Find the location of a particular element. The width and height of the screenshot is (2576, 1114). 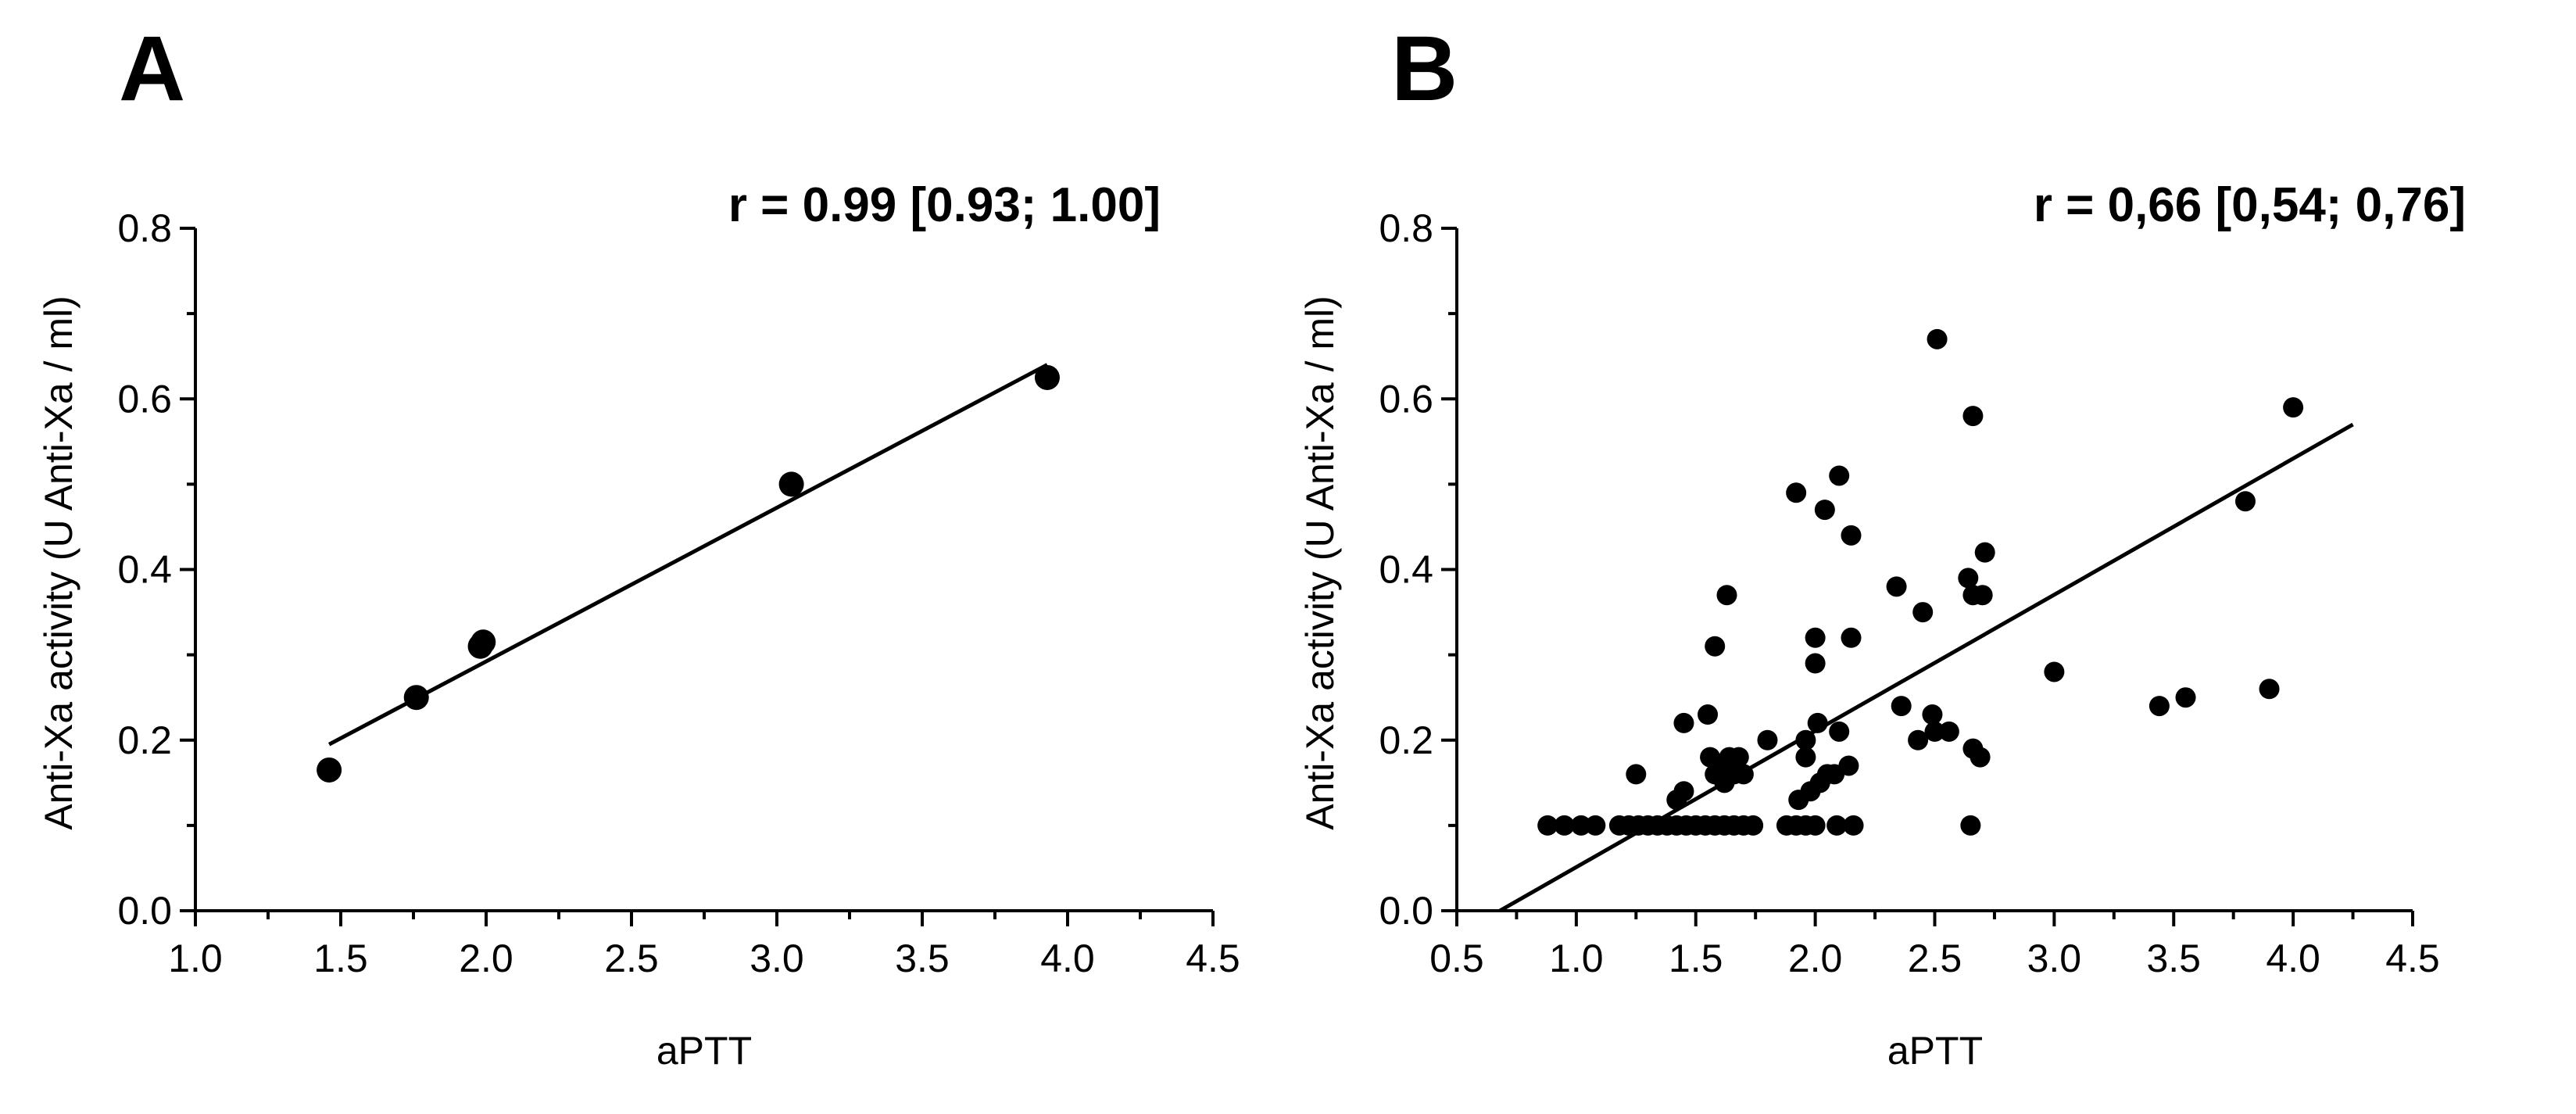

panel-b-points is located at coordinates (1920, 582).